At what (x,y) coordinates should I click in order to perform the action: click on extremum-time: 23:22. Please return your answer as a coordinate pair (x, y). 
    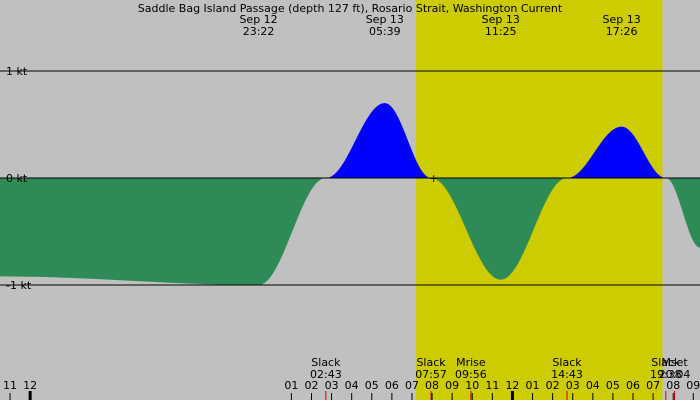
    Looking at the image, I should click on (259, 31).